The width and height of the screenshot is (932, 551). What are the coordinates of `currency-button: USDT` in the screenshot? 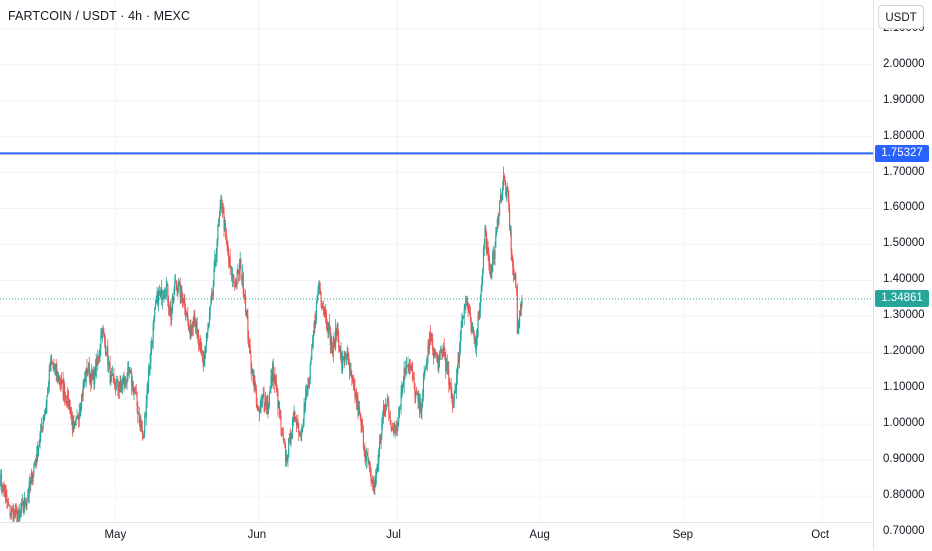 It's located at (901, 17).